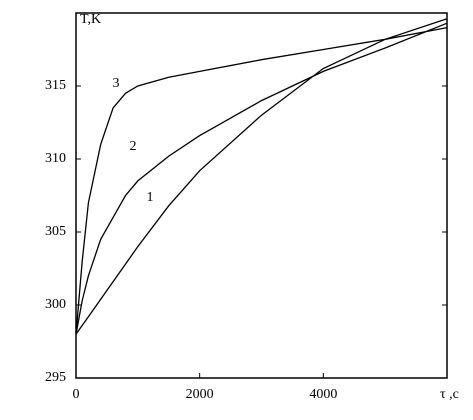 This screenshot has height=420, width=473. What do you see at coordinates (55, 377) in the screenshot?
I see `y-tick-label: 295` at bounding box center [55, 377].